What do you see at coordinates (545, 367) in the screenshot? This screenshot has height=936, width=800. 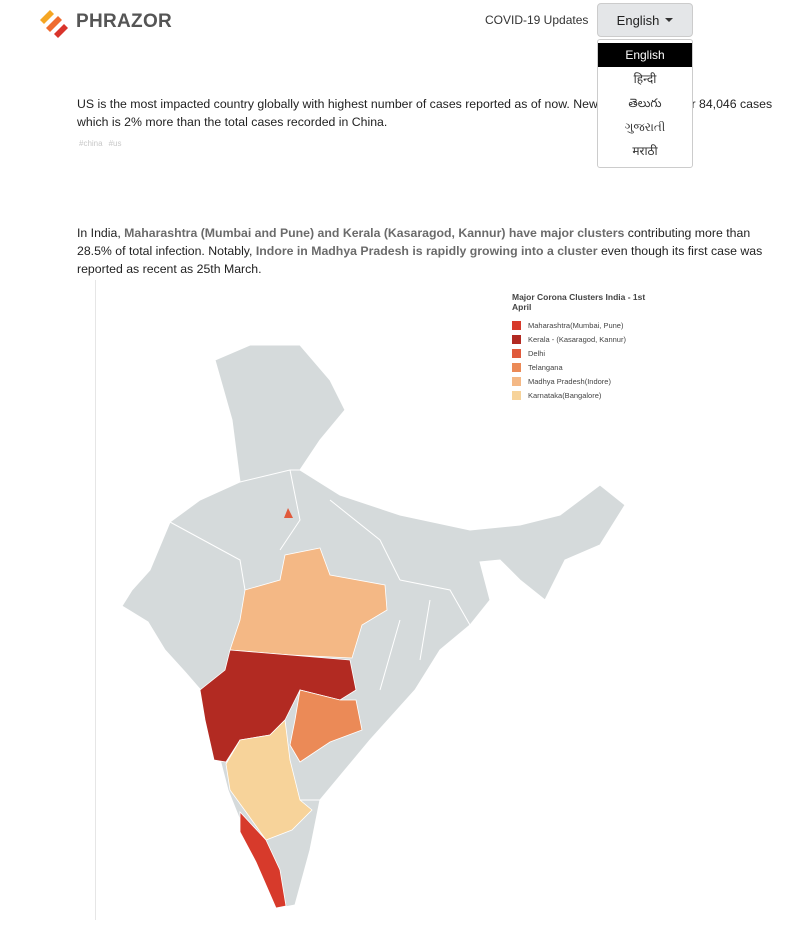 I see `legend-label: Telangana` at bounding box center [545, 367].